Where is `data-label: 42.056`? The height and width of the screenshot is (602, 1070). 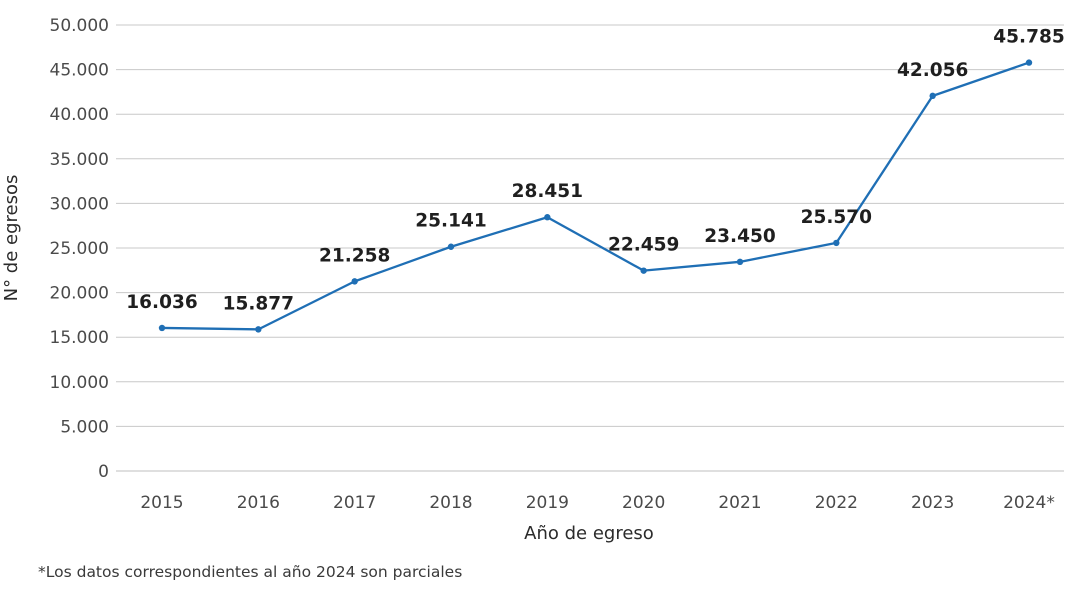
data-label: 42.056 is located at coordinates (932, 70).